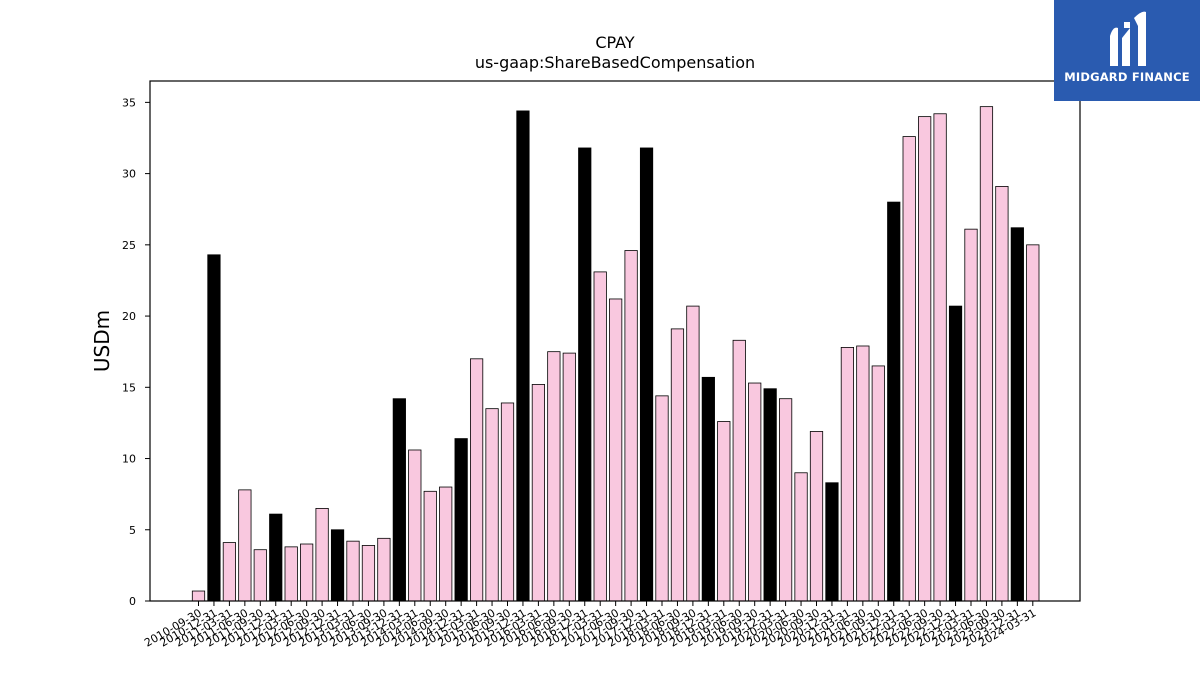 This screenshot has width=1200, height=675. What do you see at coordinates (129, 245) in the screenshot?
I see `y-tick-label: 25` at bounding box center [129, 245].